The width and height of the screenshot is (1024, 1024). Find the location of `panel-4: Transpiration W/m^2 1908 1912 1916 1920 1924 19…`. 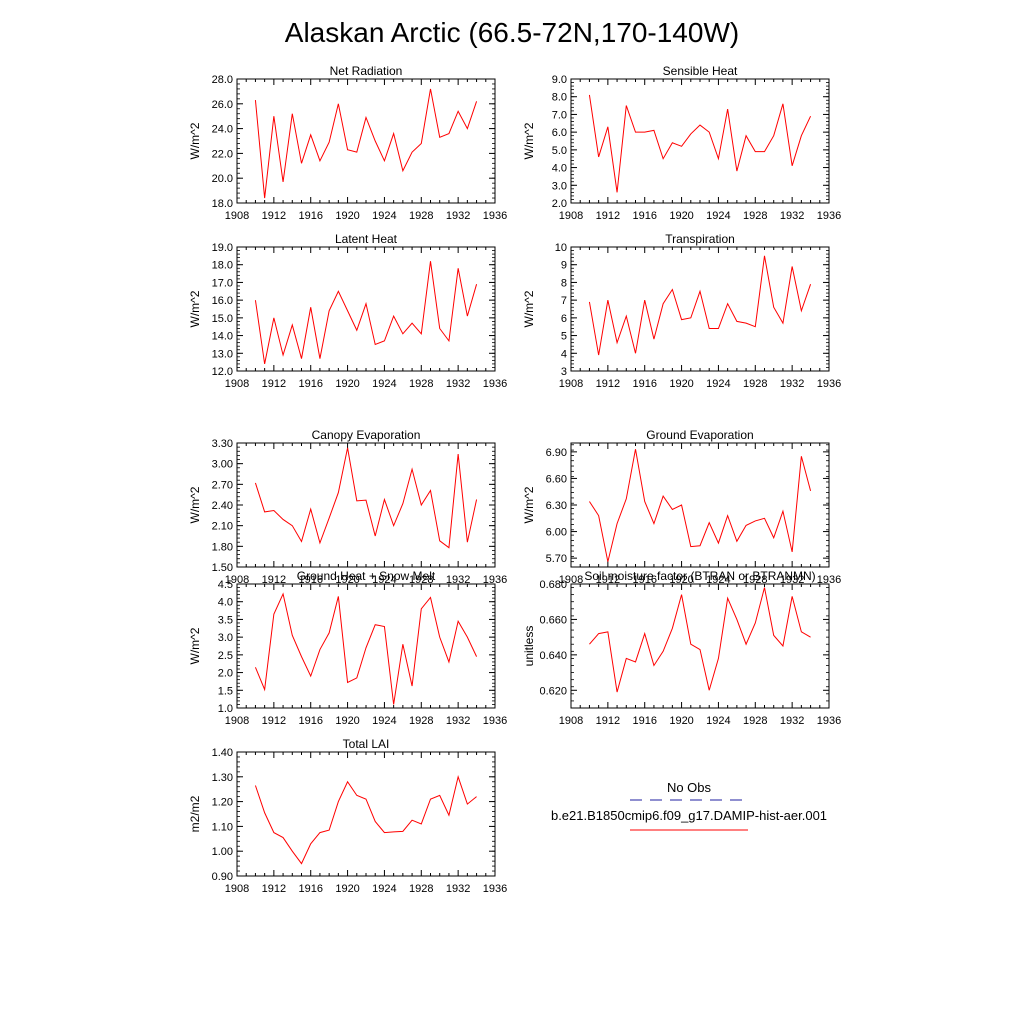

panel-4: Transpiration W/m^2 1908 1912 1916 1920 1924 19… is located at coordinates (681, 311).